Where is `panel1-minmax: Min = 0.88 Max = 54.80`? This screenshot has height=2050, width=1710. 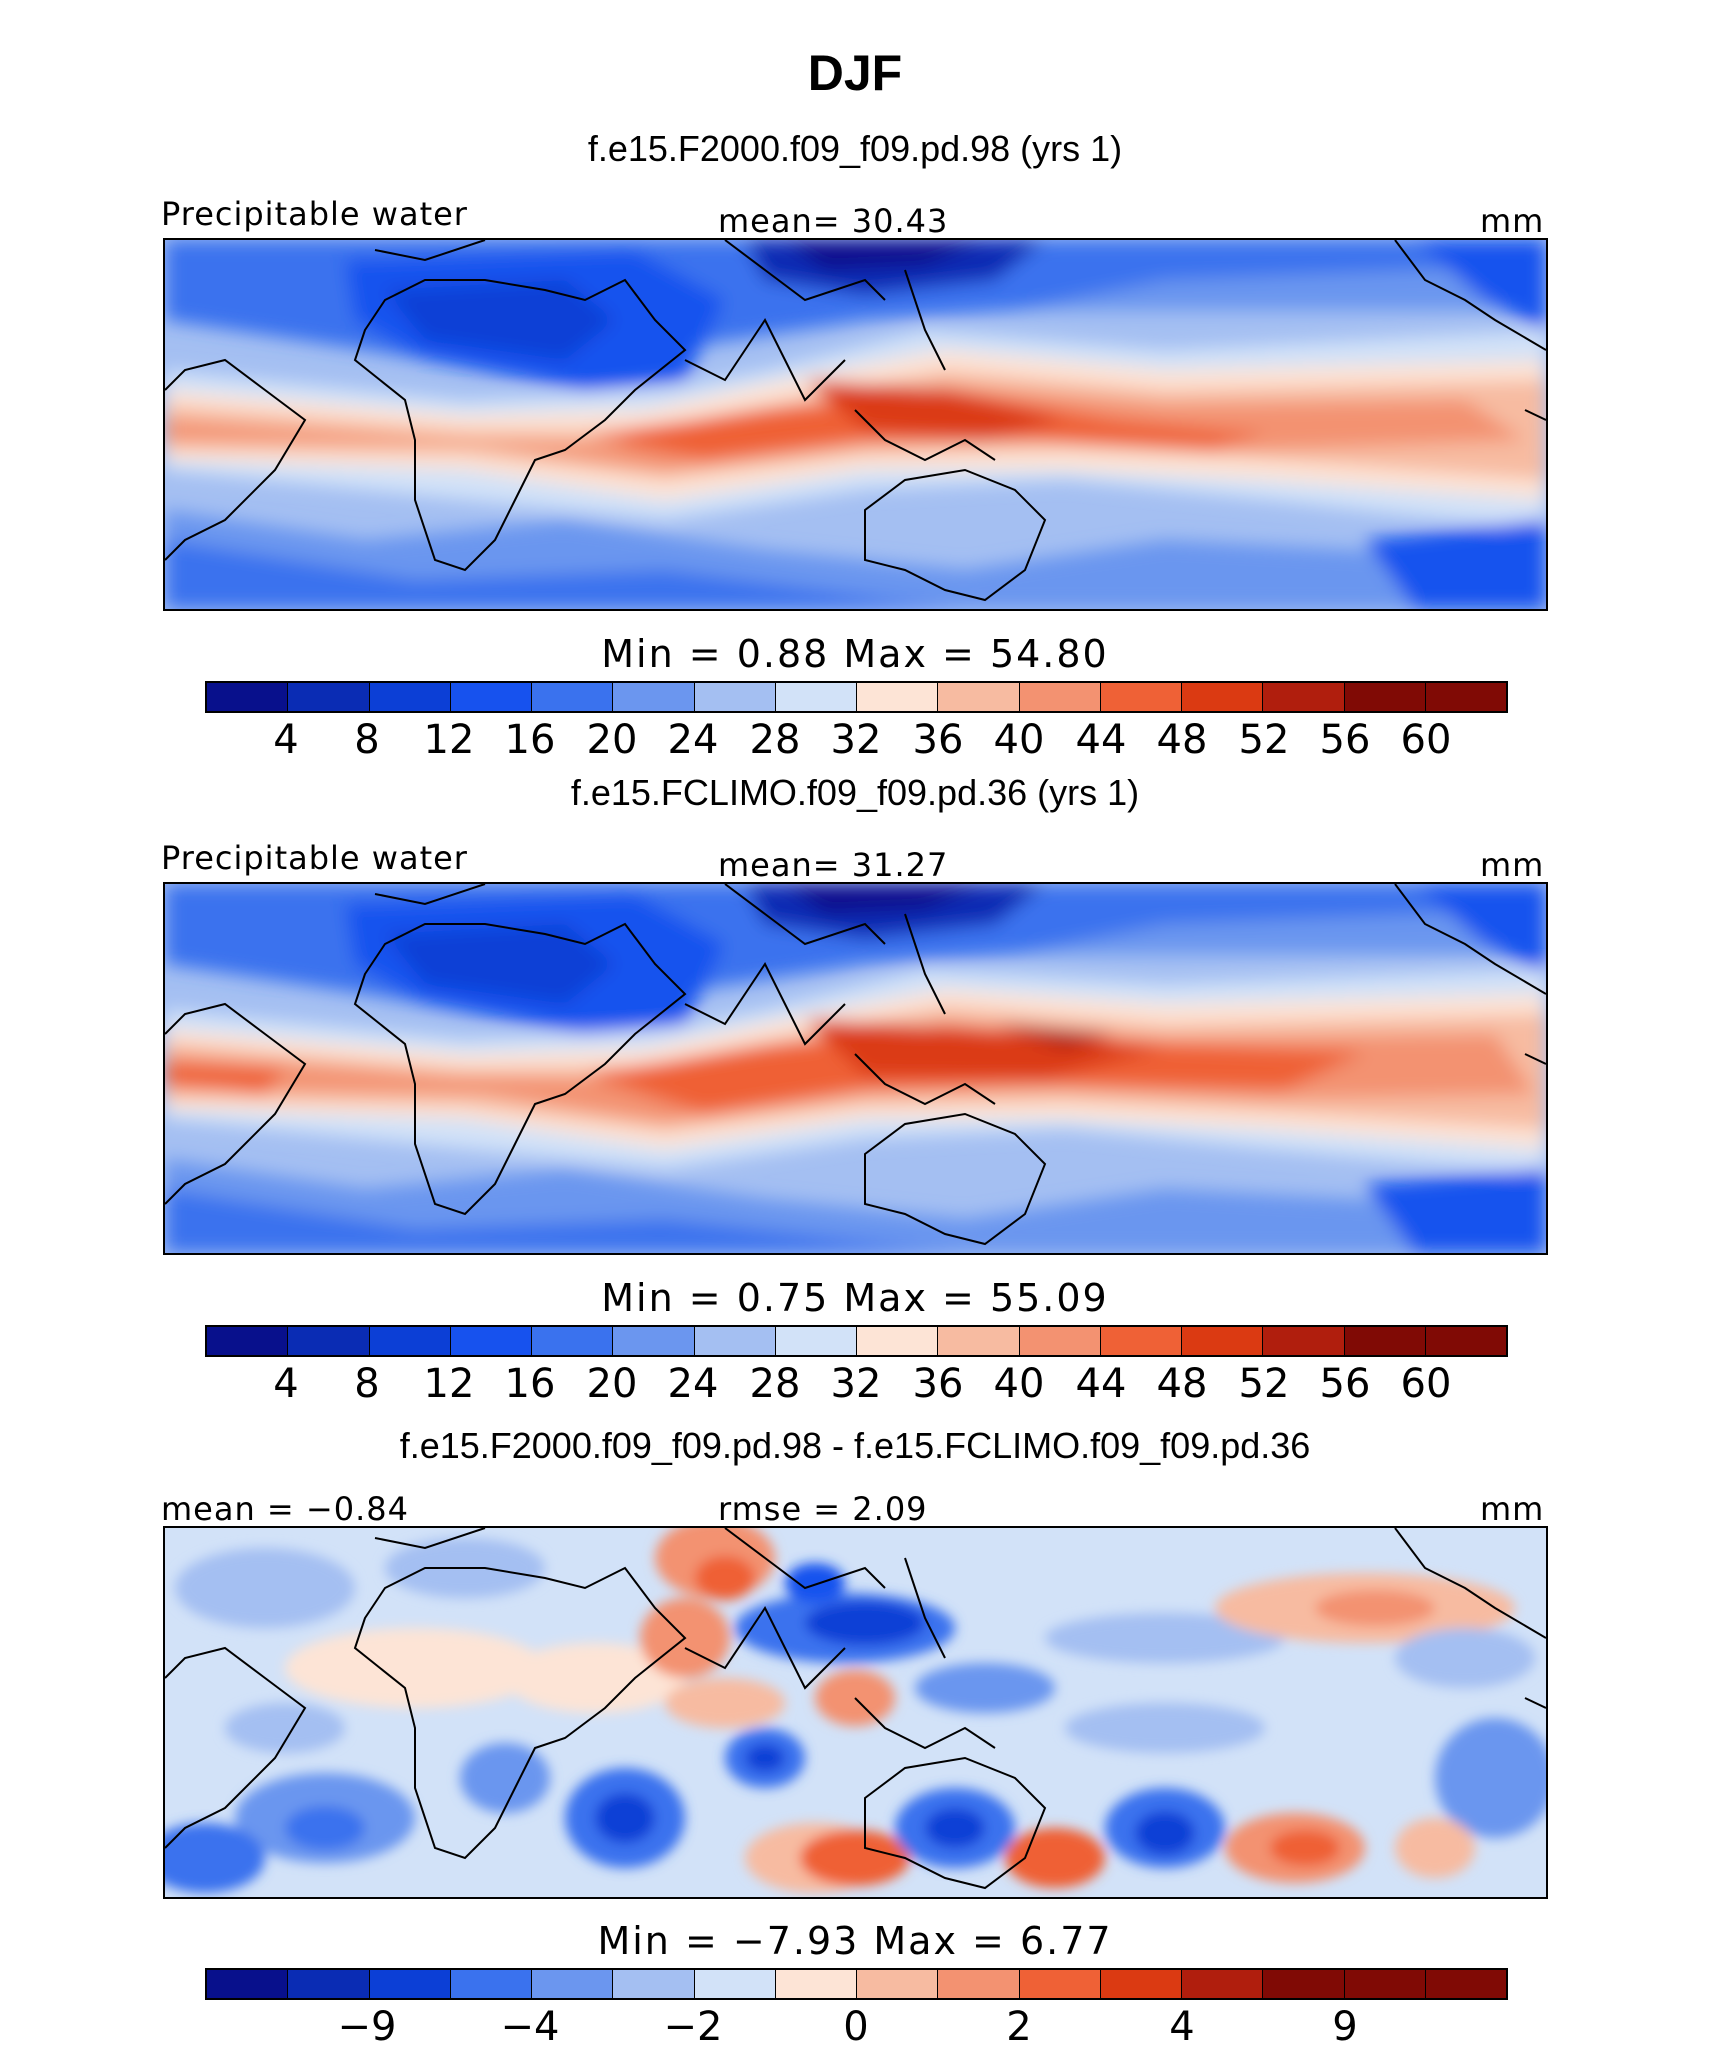 panel1-minmax: Min = 0.88 Max = 54.80 is located at coordinates (855, 654).